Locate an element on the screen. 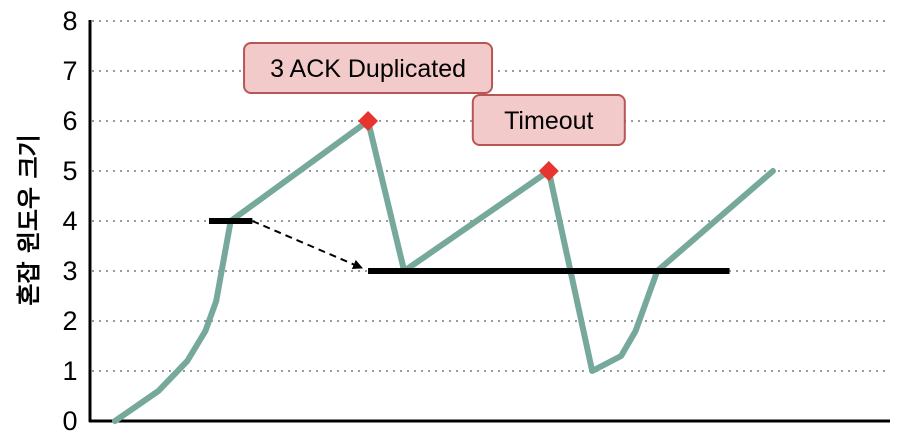  annotation-label: 3 ACK Duplicated is located at coordinates (368, 69).